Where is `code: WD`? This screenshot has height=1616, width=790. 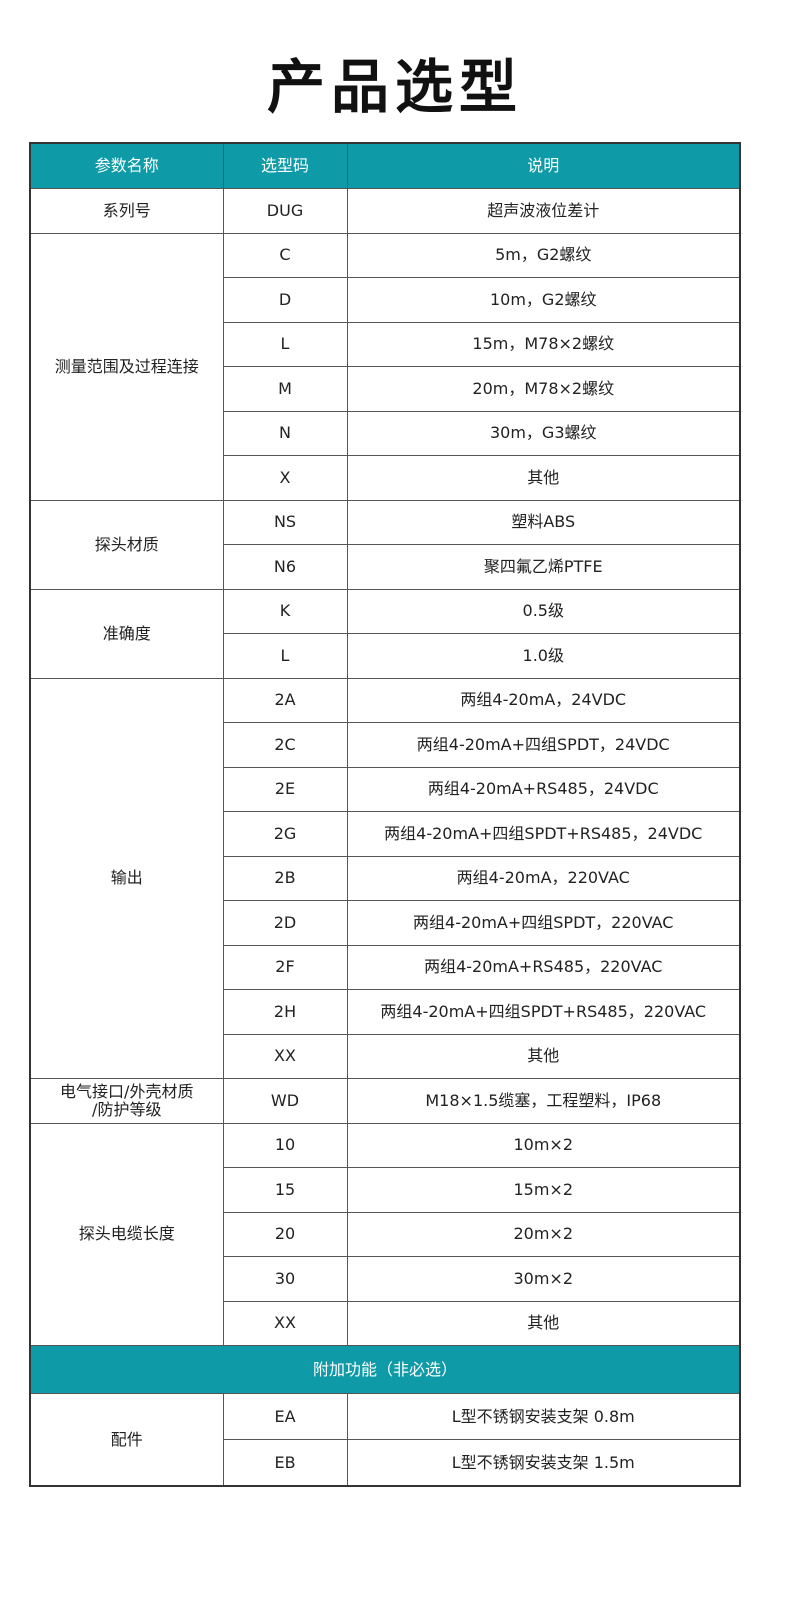
code: WD is located at coordinates (285, 1101).